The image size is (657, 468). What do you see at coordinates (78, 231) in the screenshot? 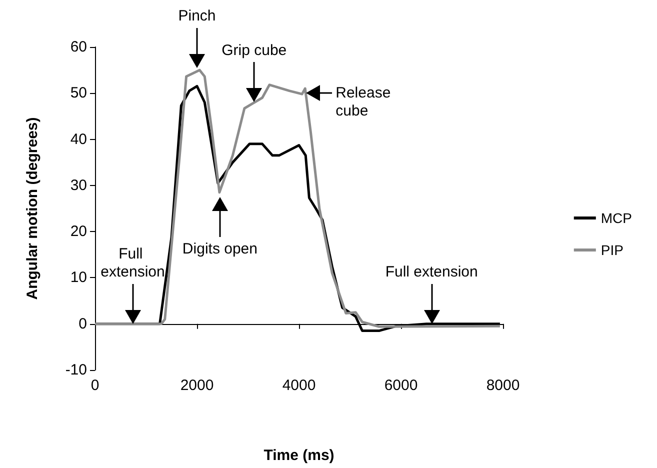
I see `y-tick-label: 20` at bounding box center [78, 231].